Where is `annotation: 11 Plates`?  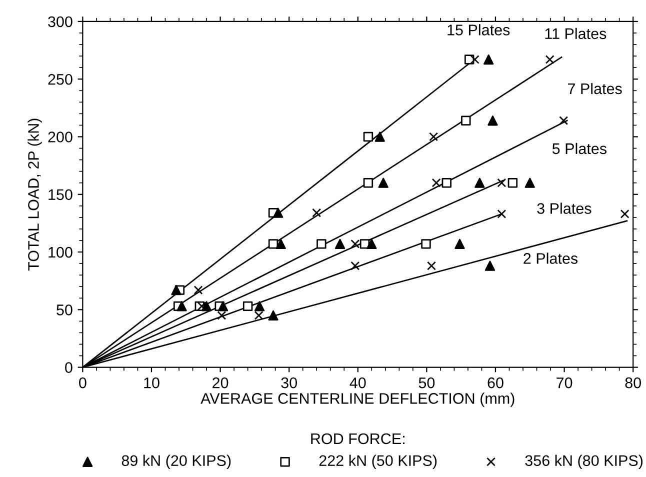 annotation: 11 Plates is located at coordinates (575, 34).